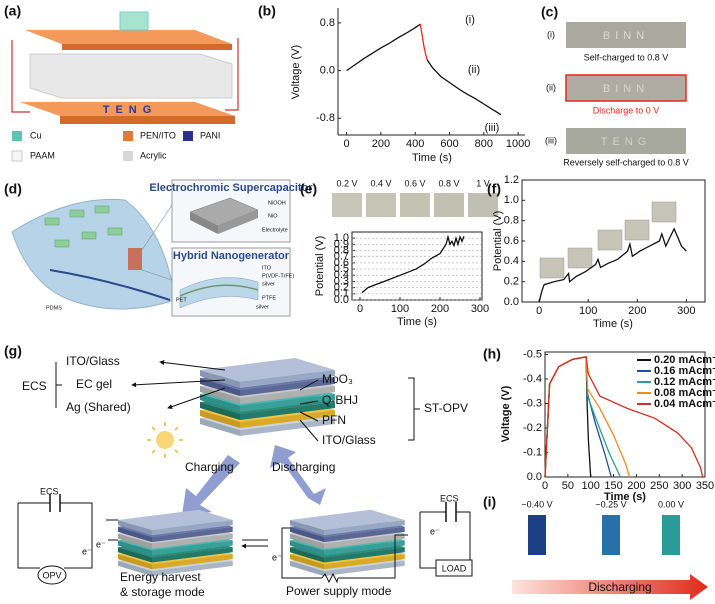 The image size is (715, 604). I want to click on legend-label: 0.04 mAcm⁻², so click(684, 404).